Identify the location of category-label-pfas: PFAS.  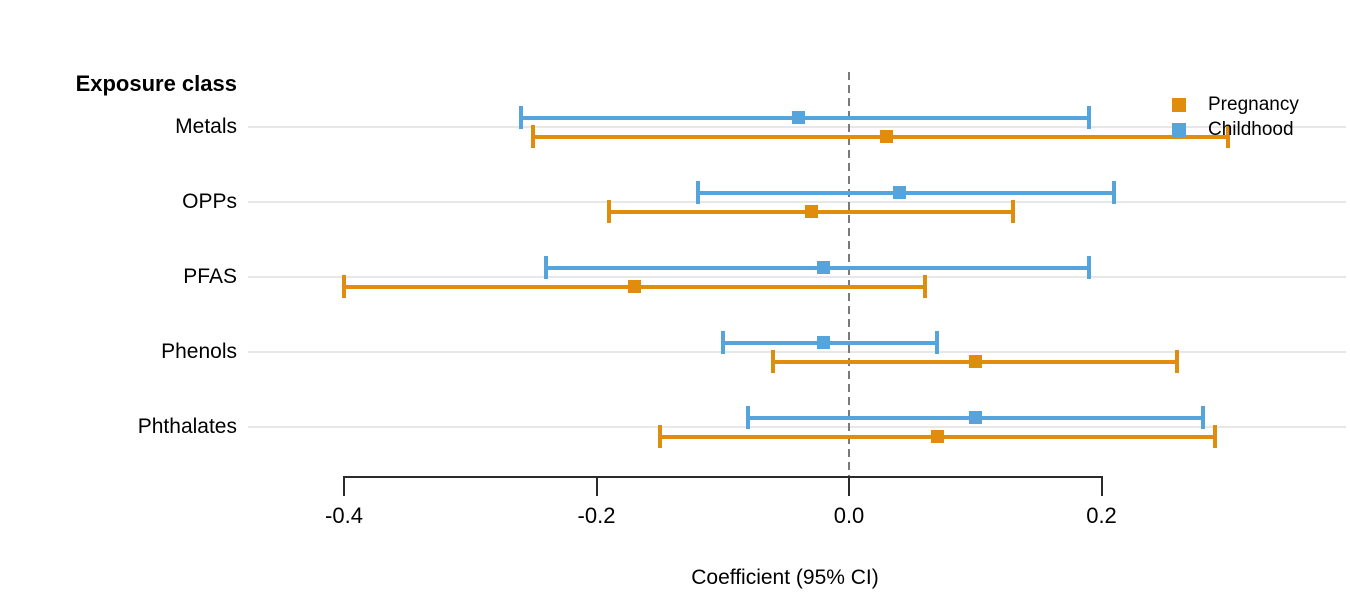
(210, 276).